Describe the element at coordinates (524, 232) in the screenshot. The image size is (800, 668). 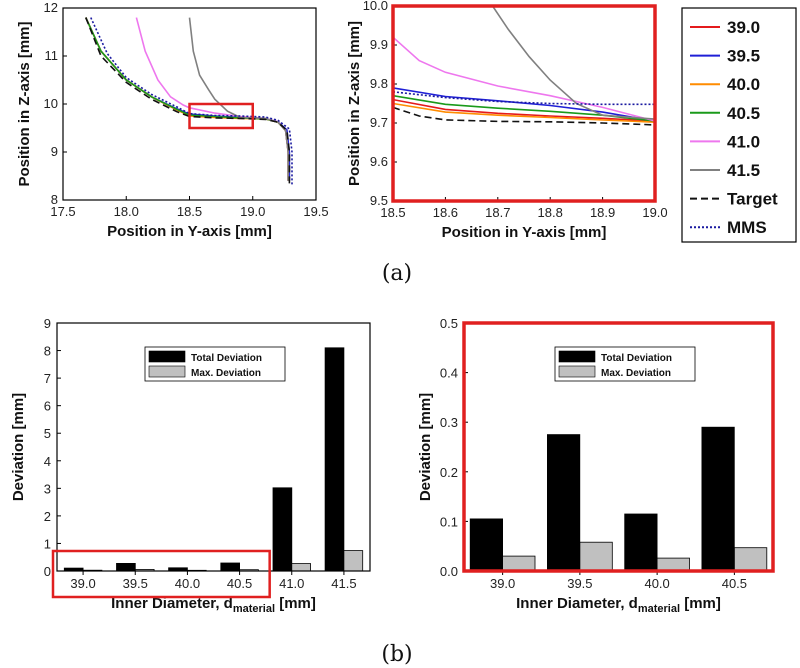
I see `x-axis-label: Position in Y-axis [mm]` at that location.